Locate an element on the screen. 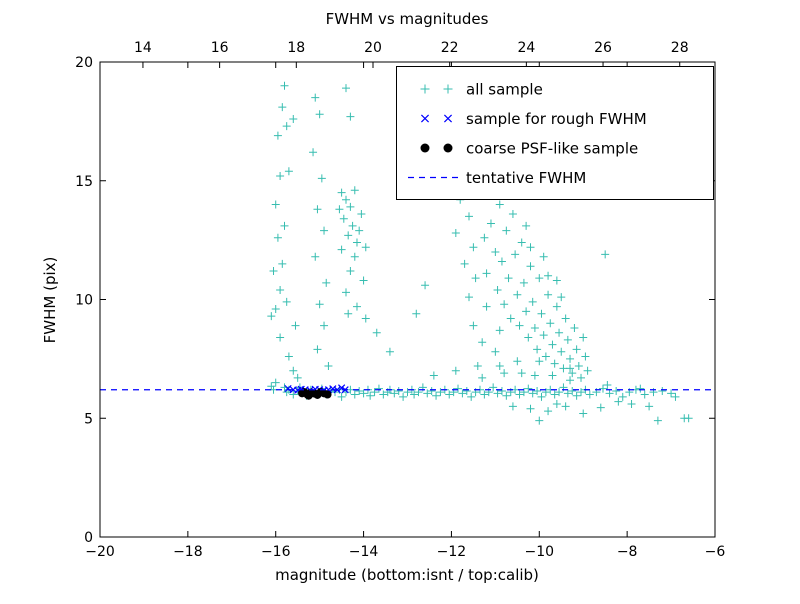  top-tick-label: 18 is located at coordinates (296, 48).